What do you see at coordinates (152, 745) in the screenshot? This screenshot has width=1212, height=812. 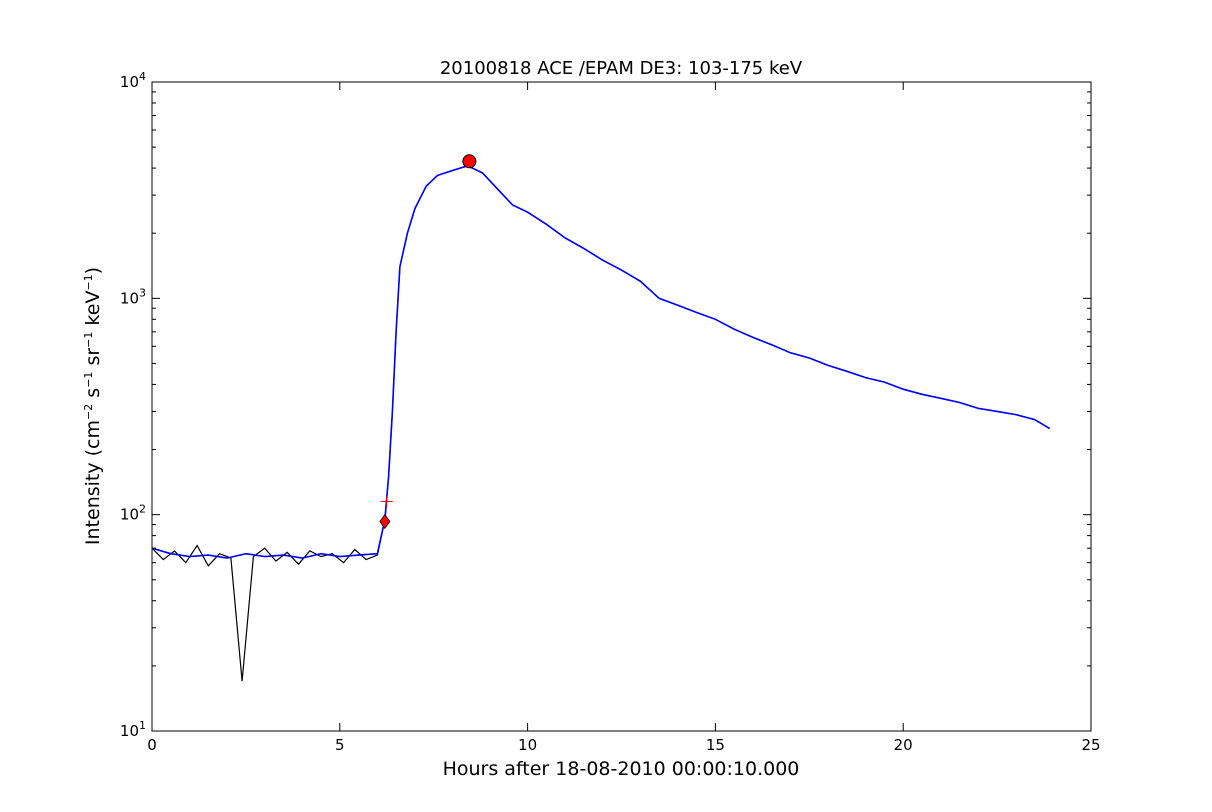 I see `x-tick-label: 0` at bounding box center [152, 745].